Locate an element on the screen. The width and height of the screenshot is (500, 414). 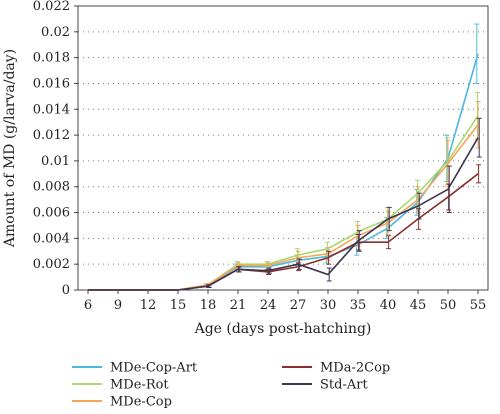
y-tick-label: 0.016 is located at coordinates (51, 83).